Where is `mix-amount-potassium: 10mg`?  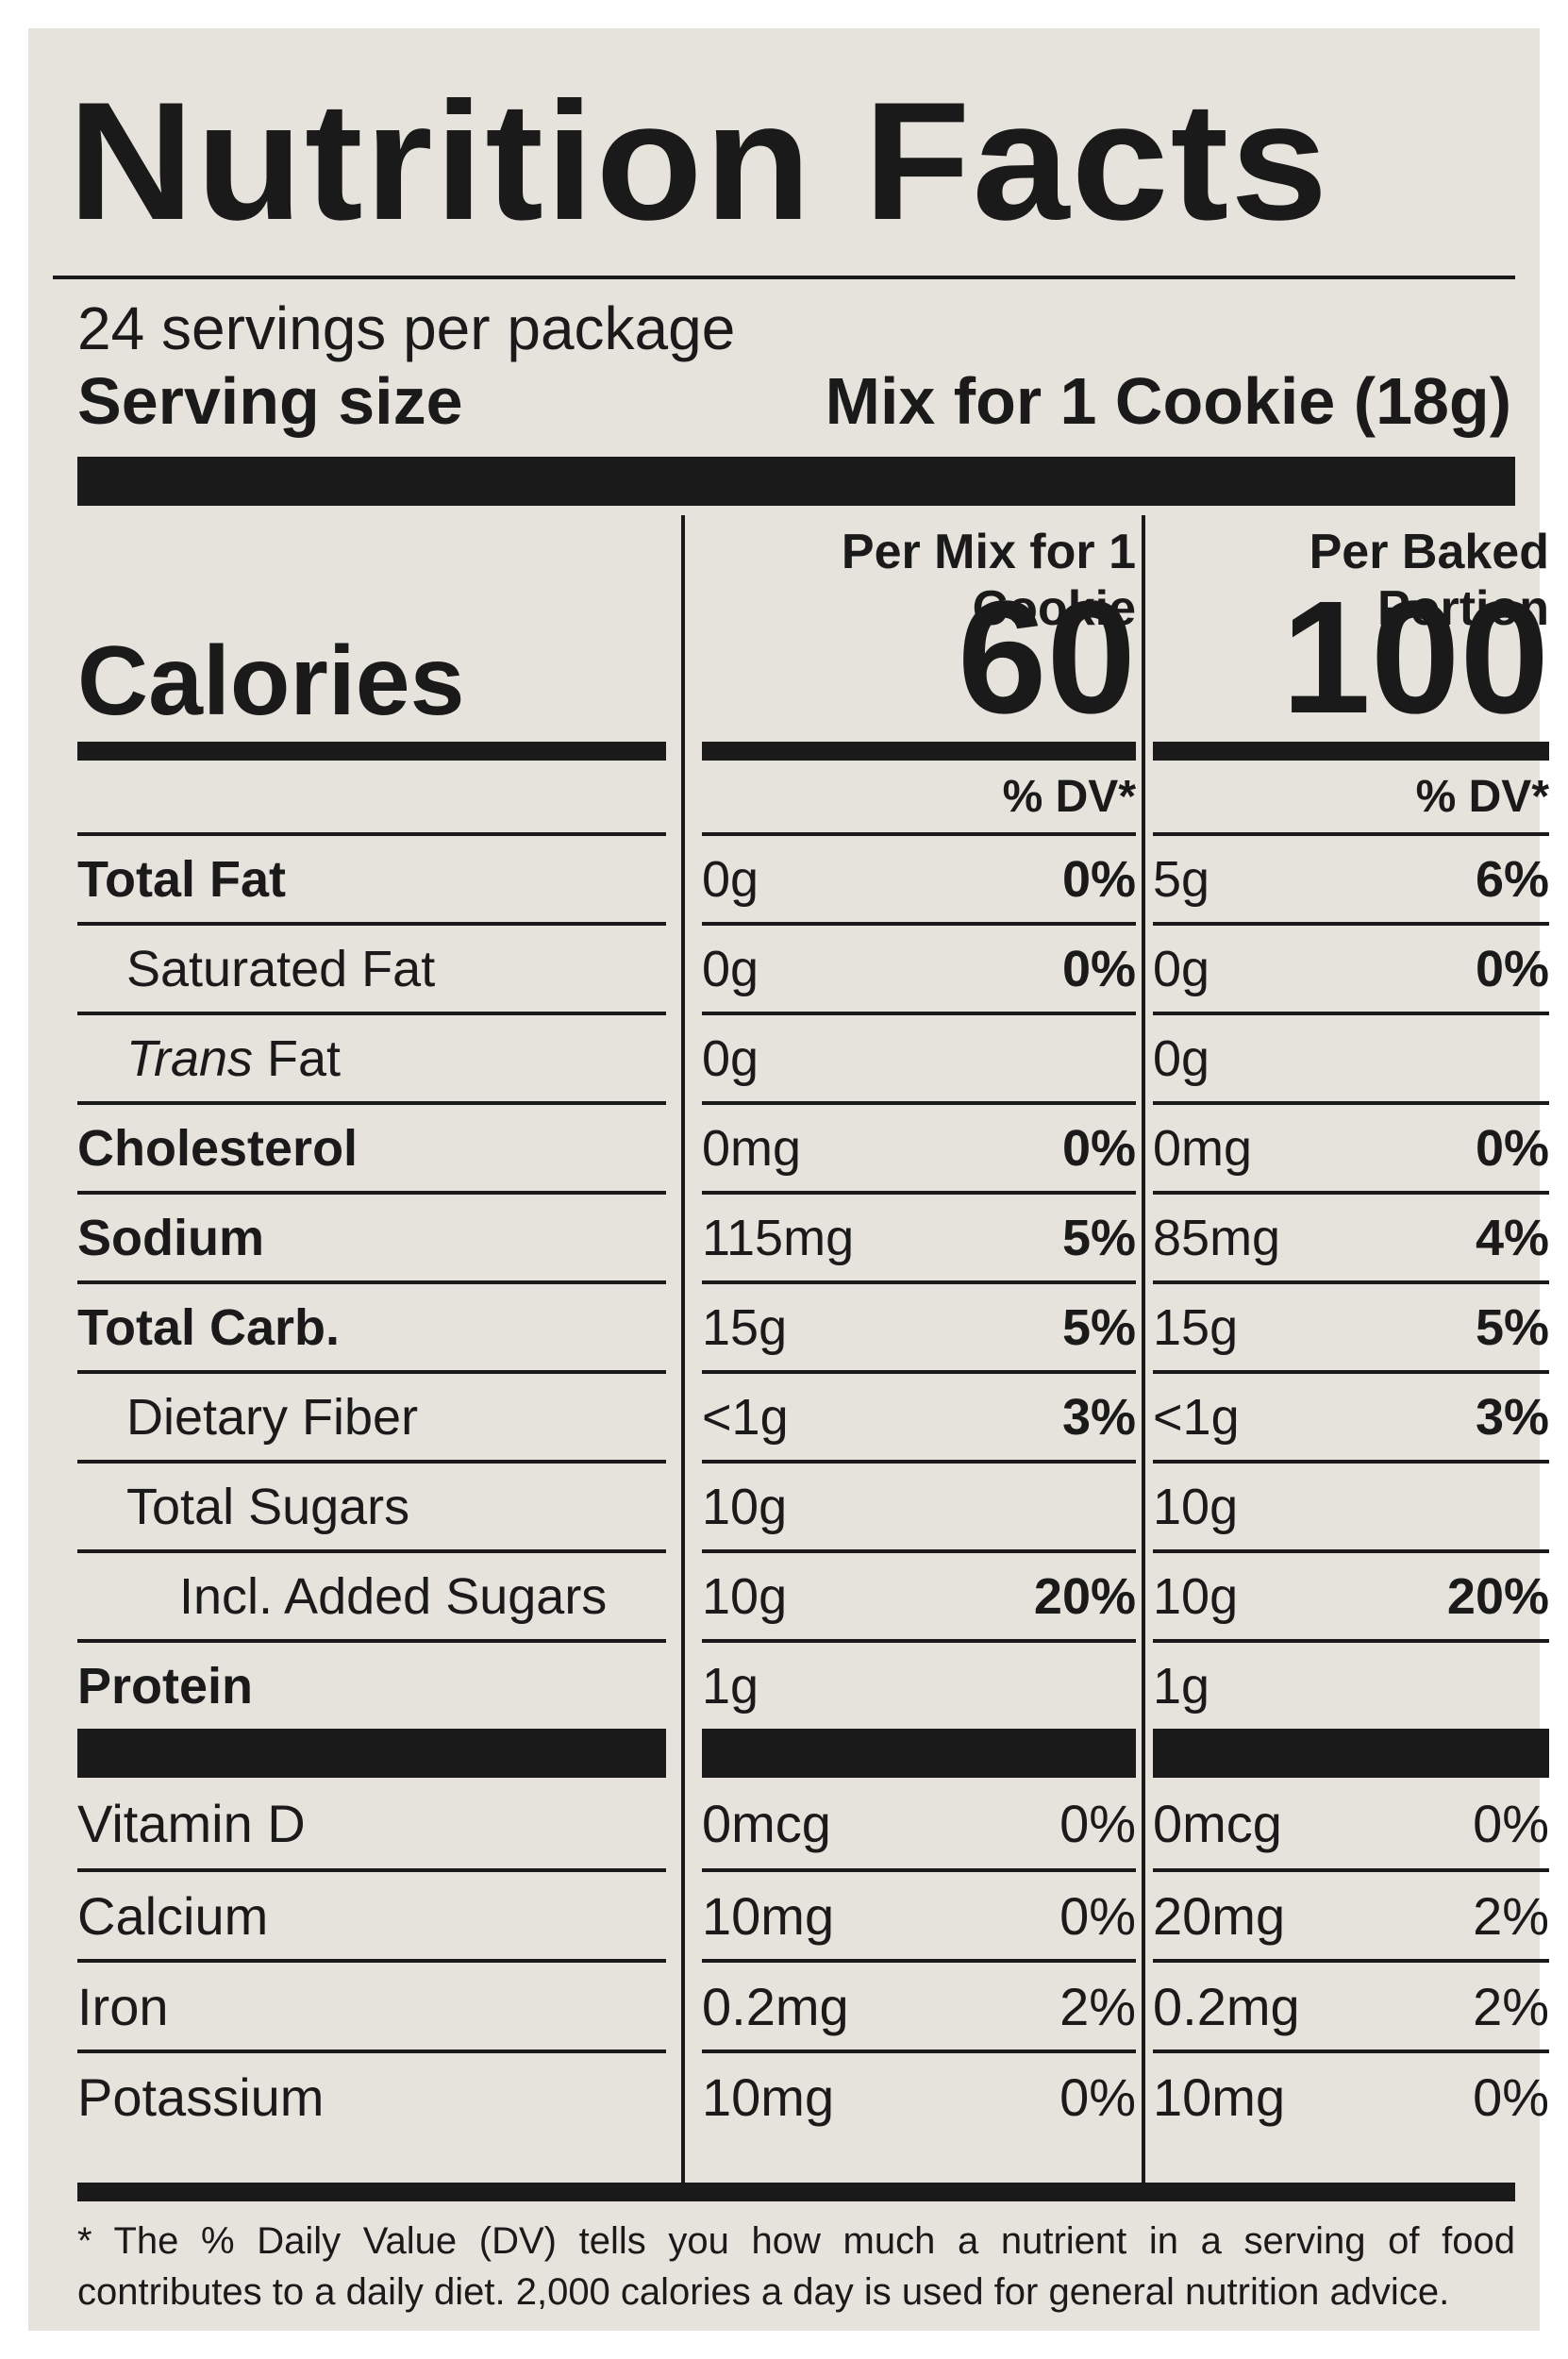 mix-amount-potassium: 10mg is located at coordinates (768, 2096).